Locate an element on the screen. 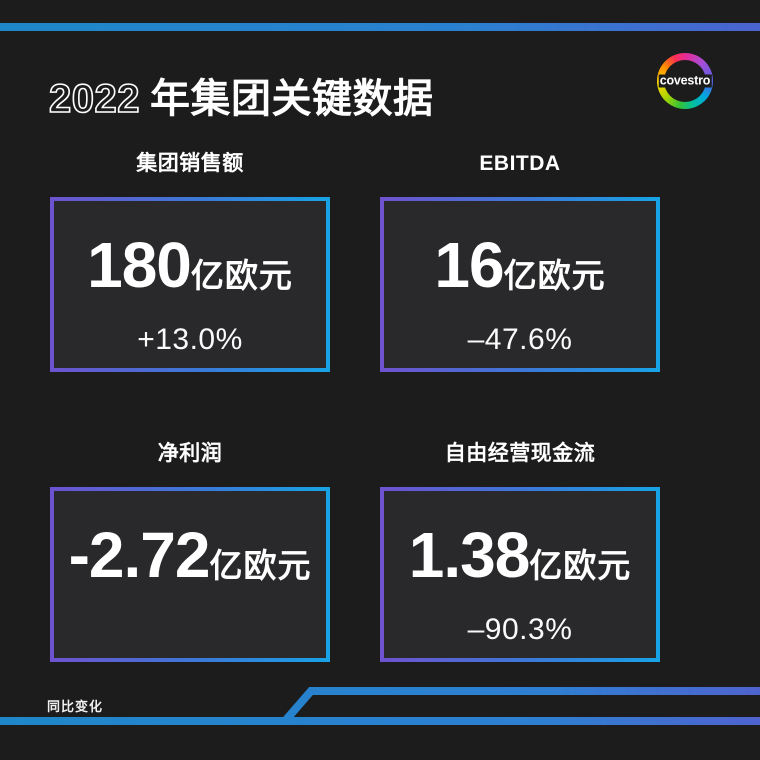  stat-value: 1.38 is located at coordinates (469, 555).